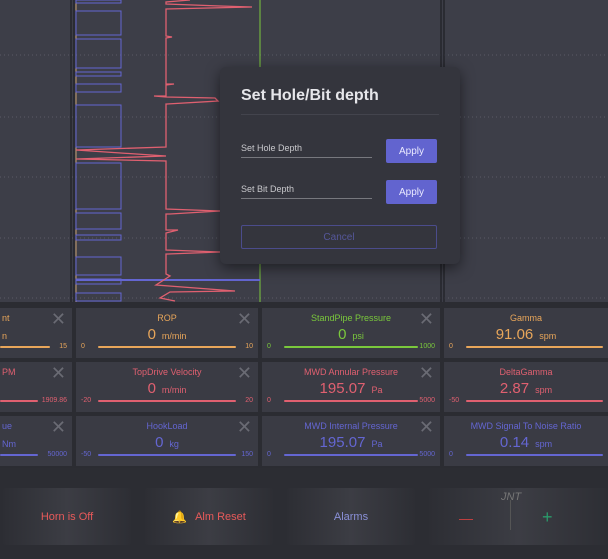 The width and height of the screenshot is (608, 559). I want to click on gauge-panel: nt n 15 ✕, so click(36, 333).